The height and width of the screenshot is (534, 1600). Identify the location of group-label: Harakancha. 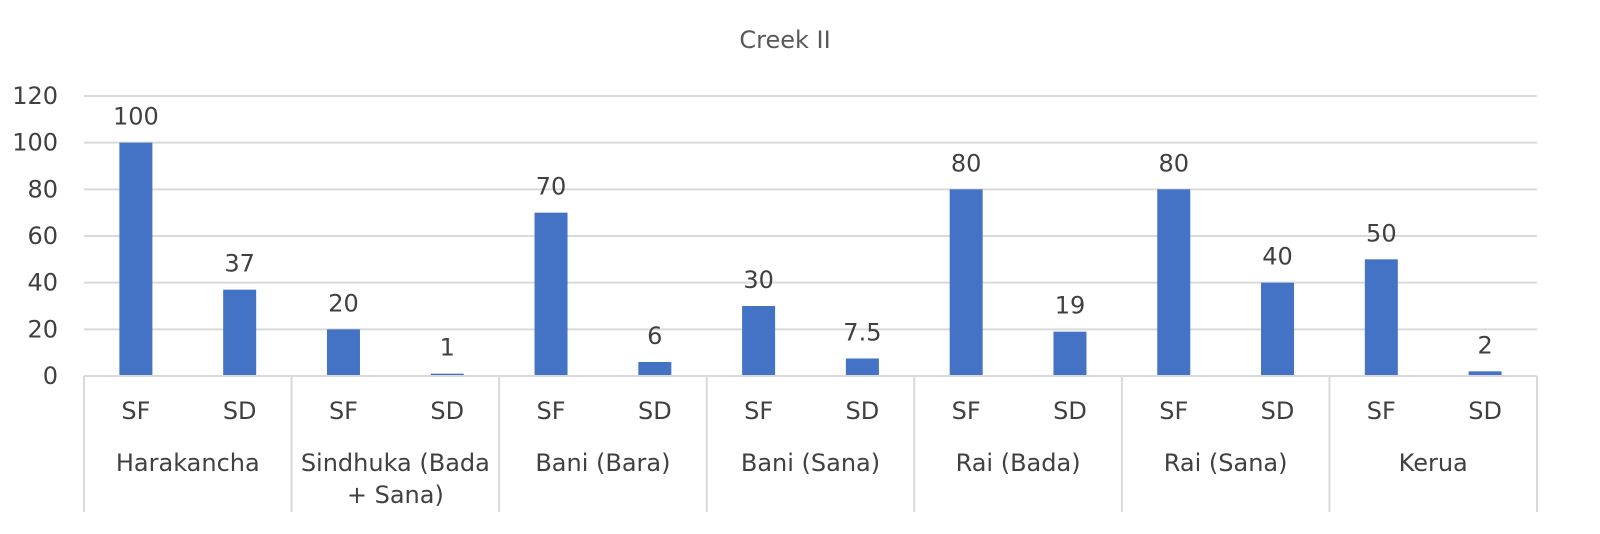
(188, 463).